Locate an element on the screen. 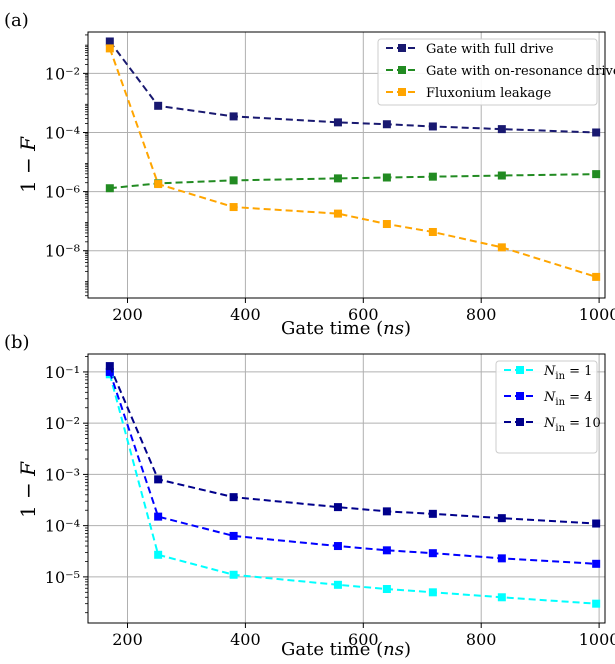  y-tick-label: 10⁻⁶ is located at coordinates (62, 192).